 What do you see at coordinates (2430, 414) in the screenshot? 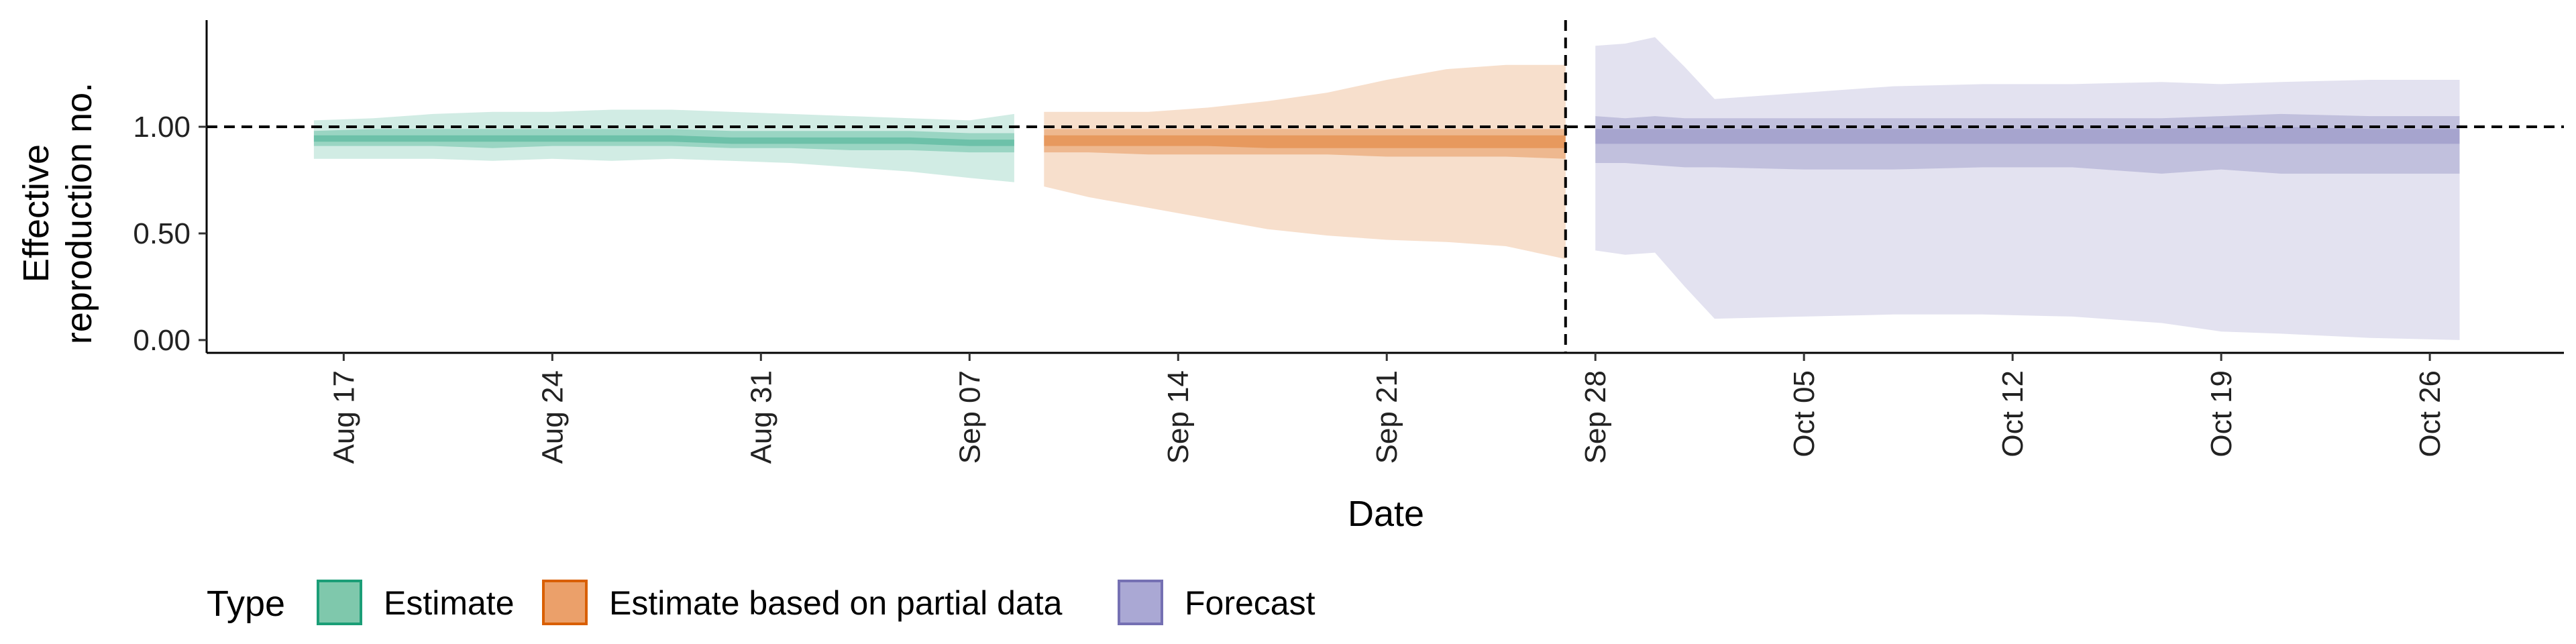
I see `x-tick-label: Oct 26` at bounding box center [2430, 414].